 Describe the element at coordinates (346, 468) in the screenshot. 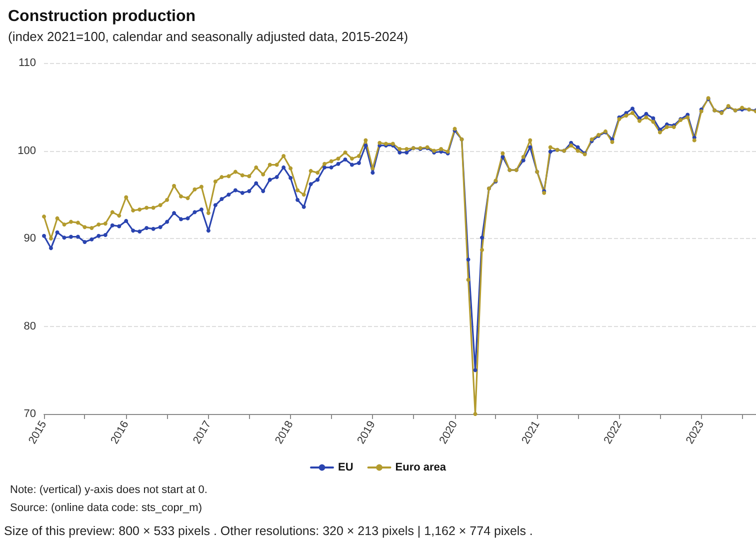

I see `legend-label: EU` at that location.